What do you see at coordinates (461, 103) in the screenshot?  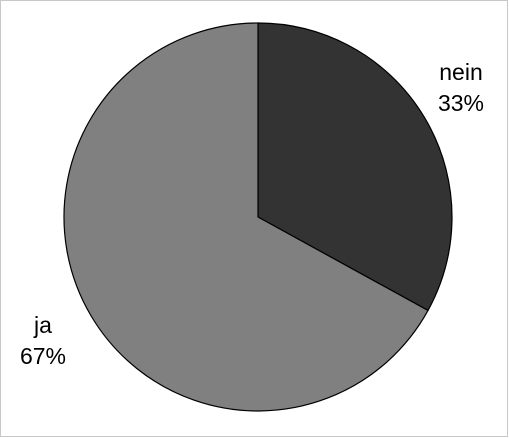 I see `slice-label-nein-value: 33%` at bounding box center [461, 103].